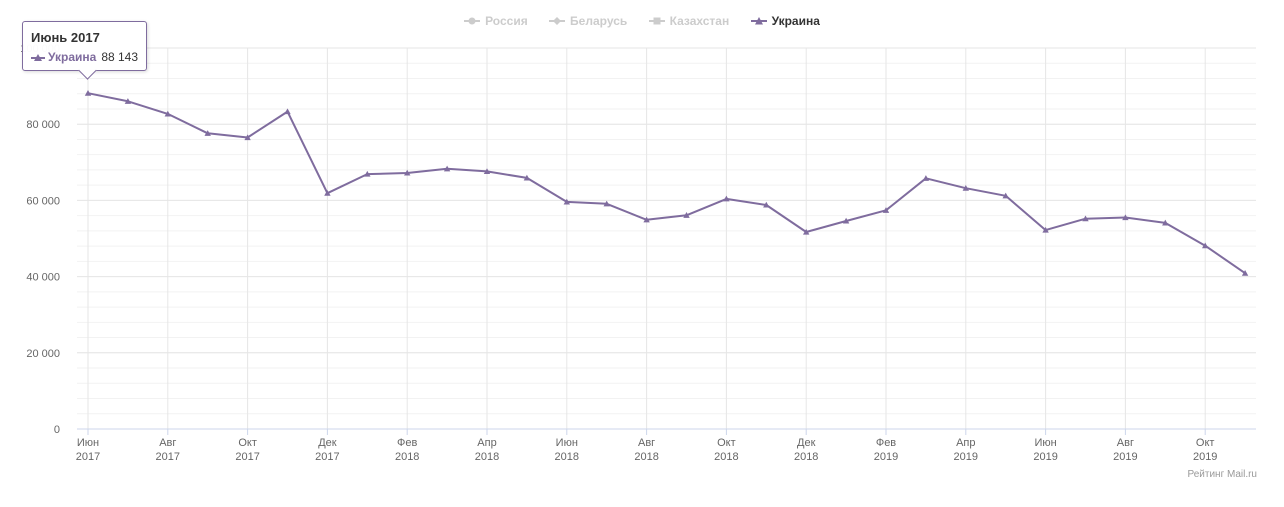 The height and width of the screenshot is (507, 1284). What do you see at coordinates (1045, 450) in the screenshot?
I see `x-tick-label: Июн 2019` at bounding box center [1045, 450].